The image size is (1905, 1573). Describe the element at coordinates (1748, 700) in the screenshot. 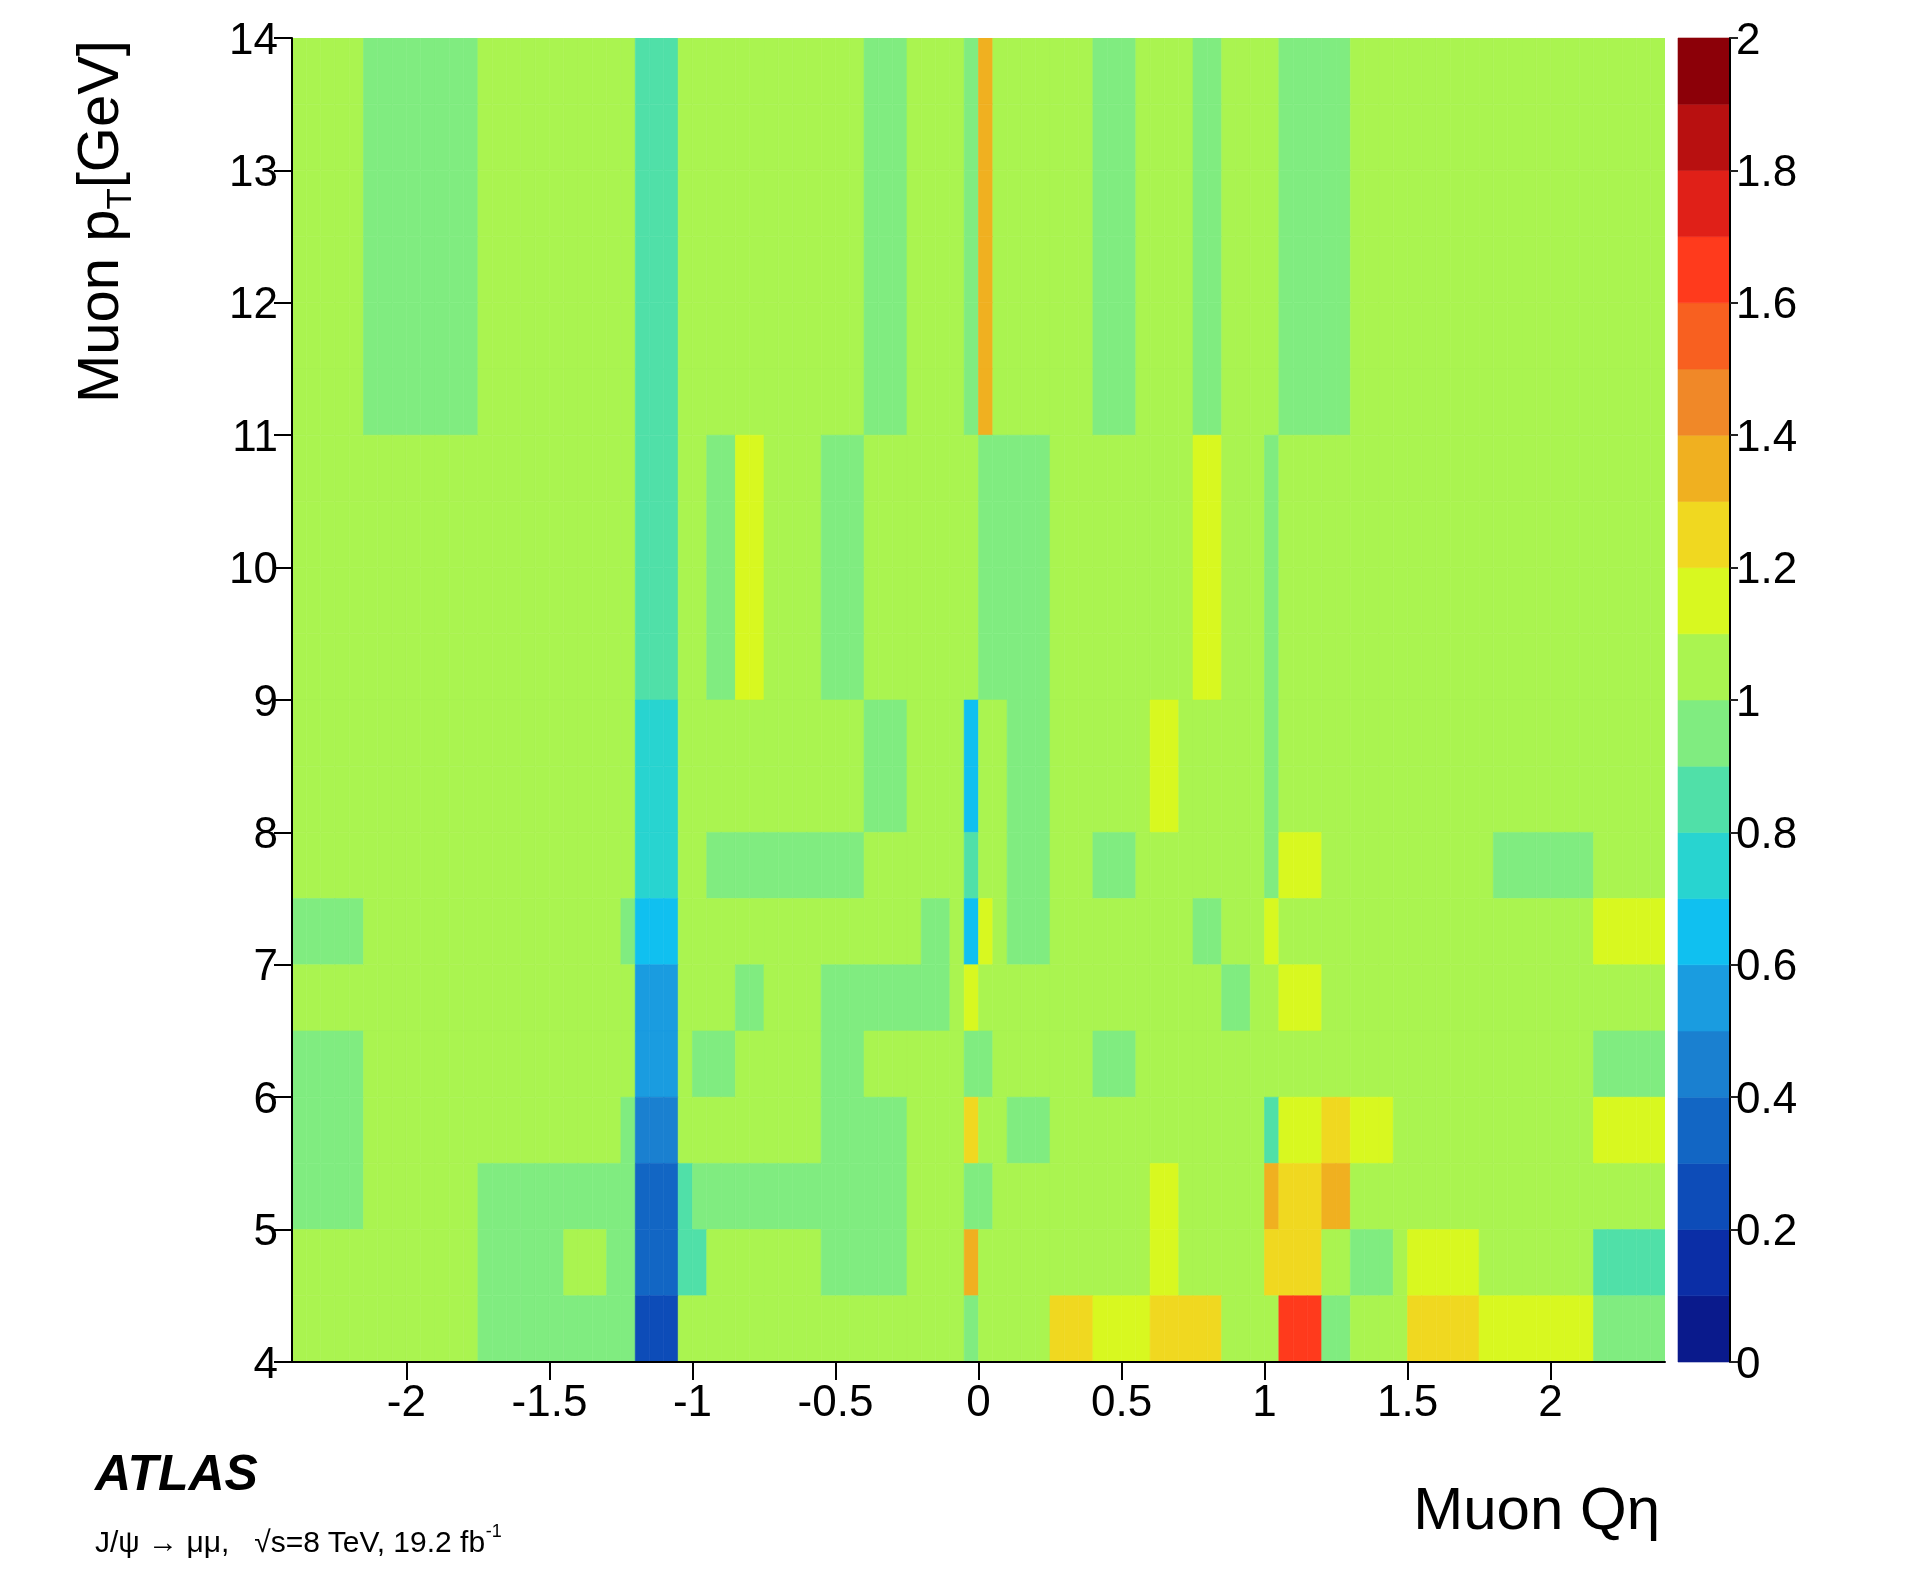

I see `color-bar-label: 1` at that location.